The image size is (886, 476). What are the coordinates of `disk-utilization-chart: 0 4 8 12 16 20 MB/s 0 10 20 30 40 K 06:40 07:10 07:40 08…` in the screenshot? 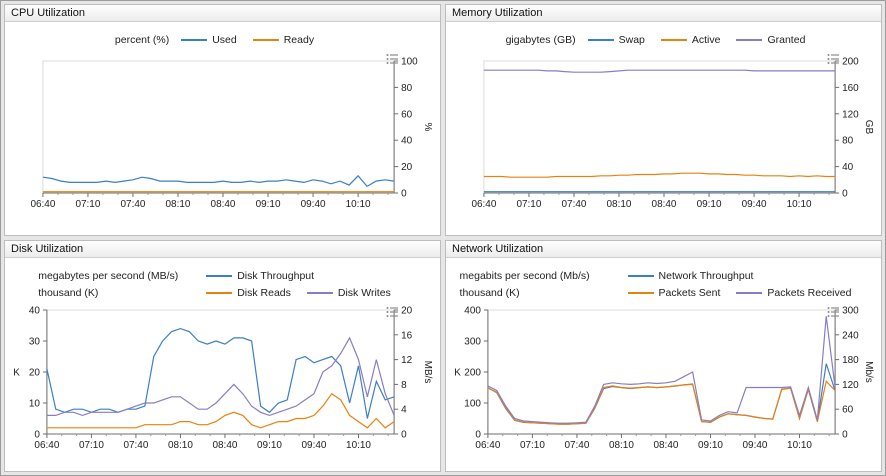 It's located at (223, 378).